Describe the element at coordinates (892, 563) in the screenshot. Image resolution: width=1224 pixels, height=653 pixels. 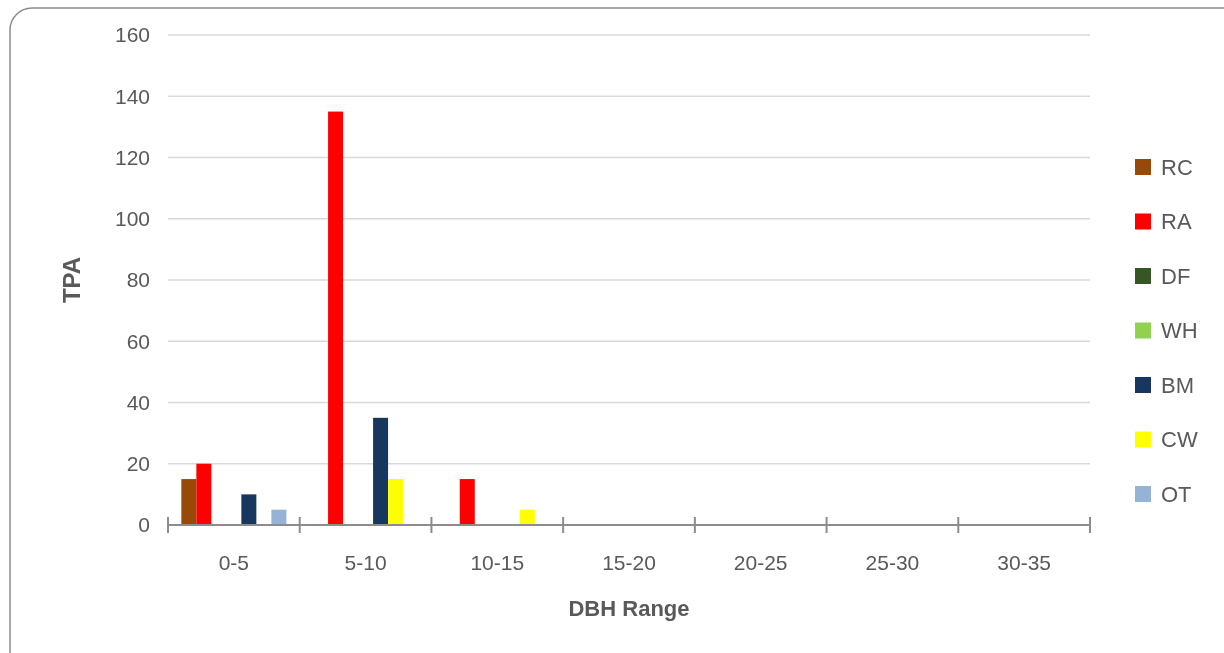
I see `x-tick-label: 25-30` at that location.